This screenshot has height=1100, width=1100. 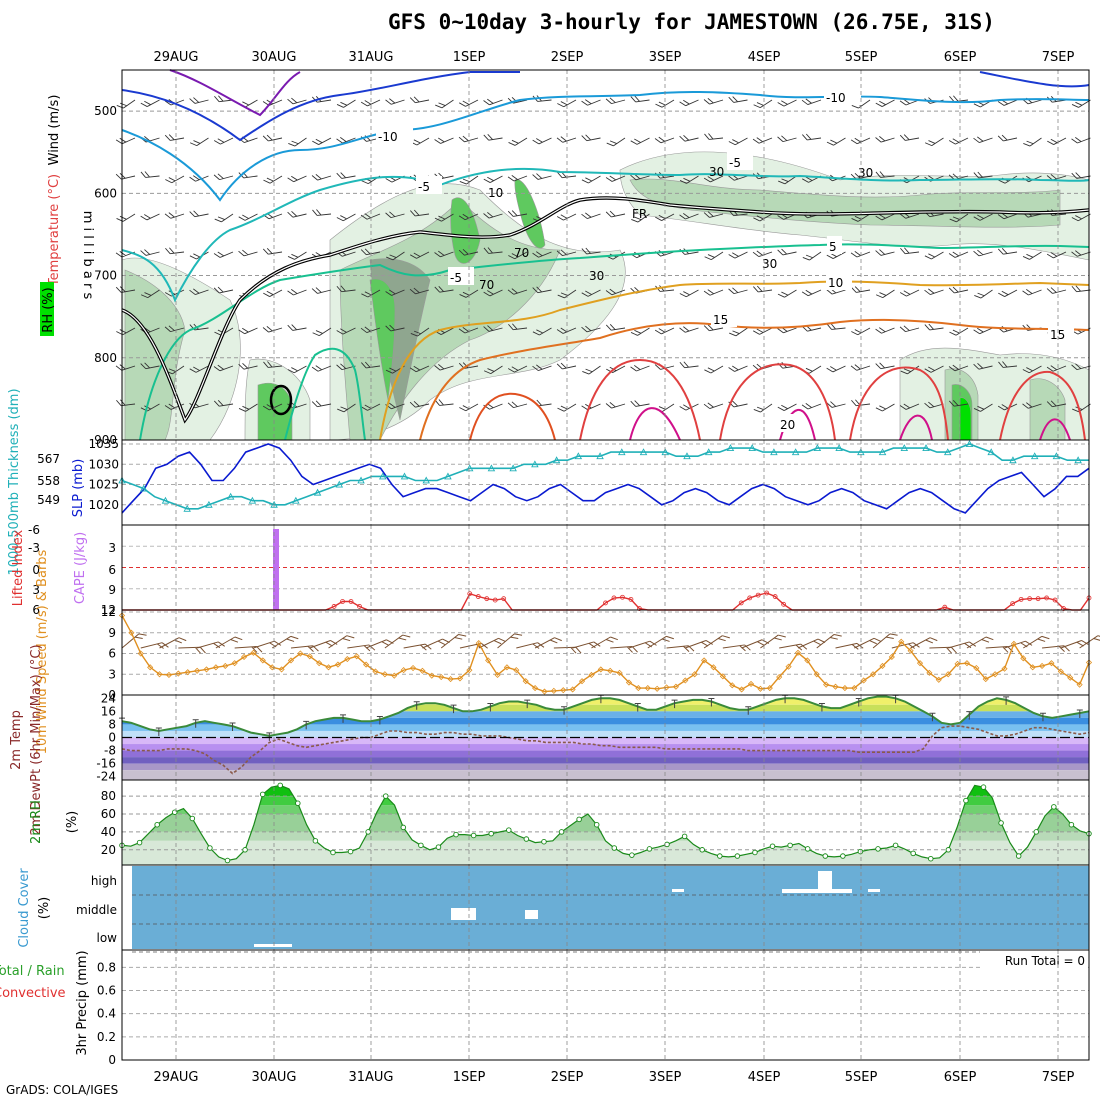 What do you see at coordinates (965, 419) in the screenshot?
I see `rh-region` at bounding box center [965, 419].